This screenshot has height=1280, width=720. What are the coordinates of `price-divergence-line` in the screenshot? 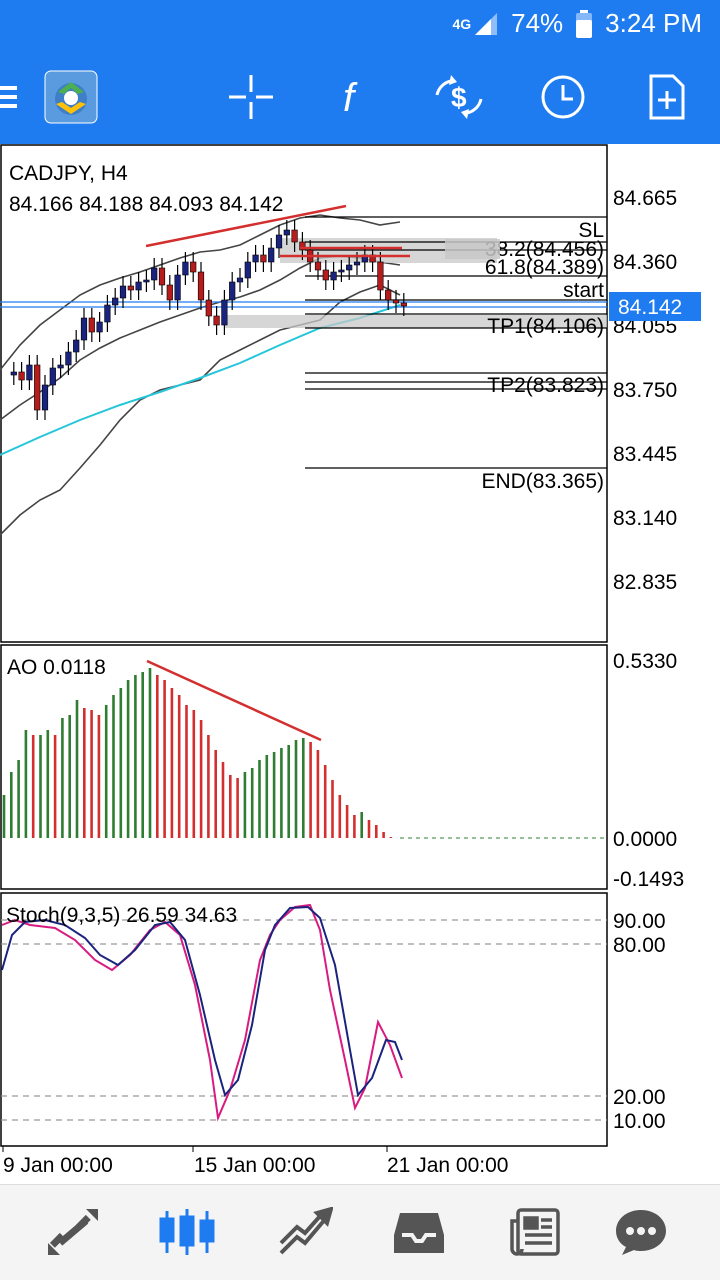 It's located at (246, 226).